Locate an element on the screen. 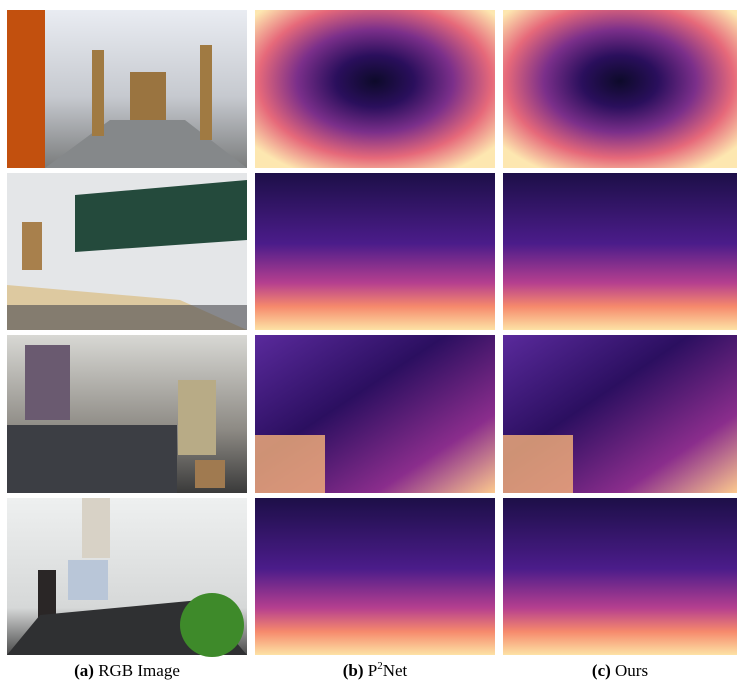  poster-wall is located at coordinates (47, 382).